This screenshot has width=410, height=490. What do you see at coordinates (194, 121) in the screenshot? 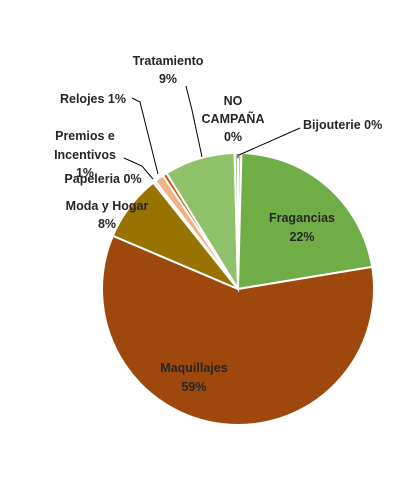
I see `leader-line-tratamiento` at bounding box center [194, 121].